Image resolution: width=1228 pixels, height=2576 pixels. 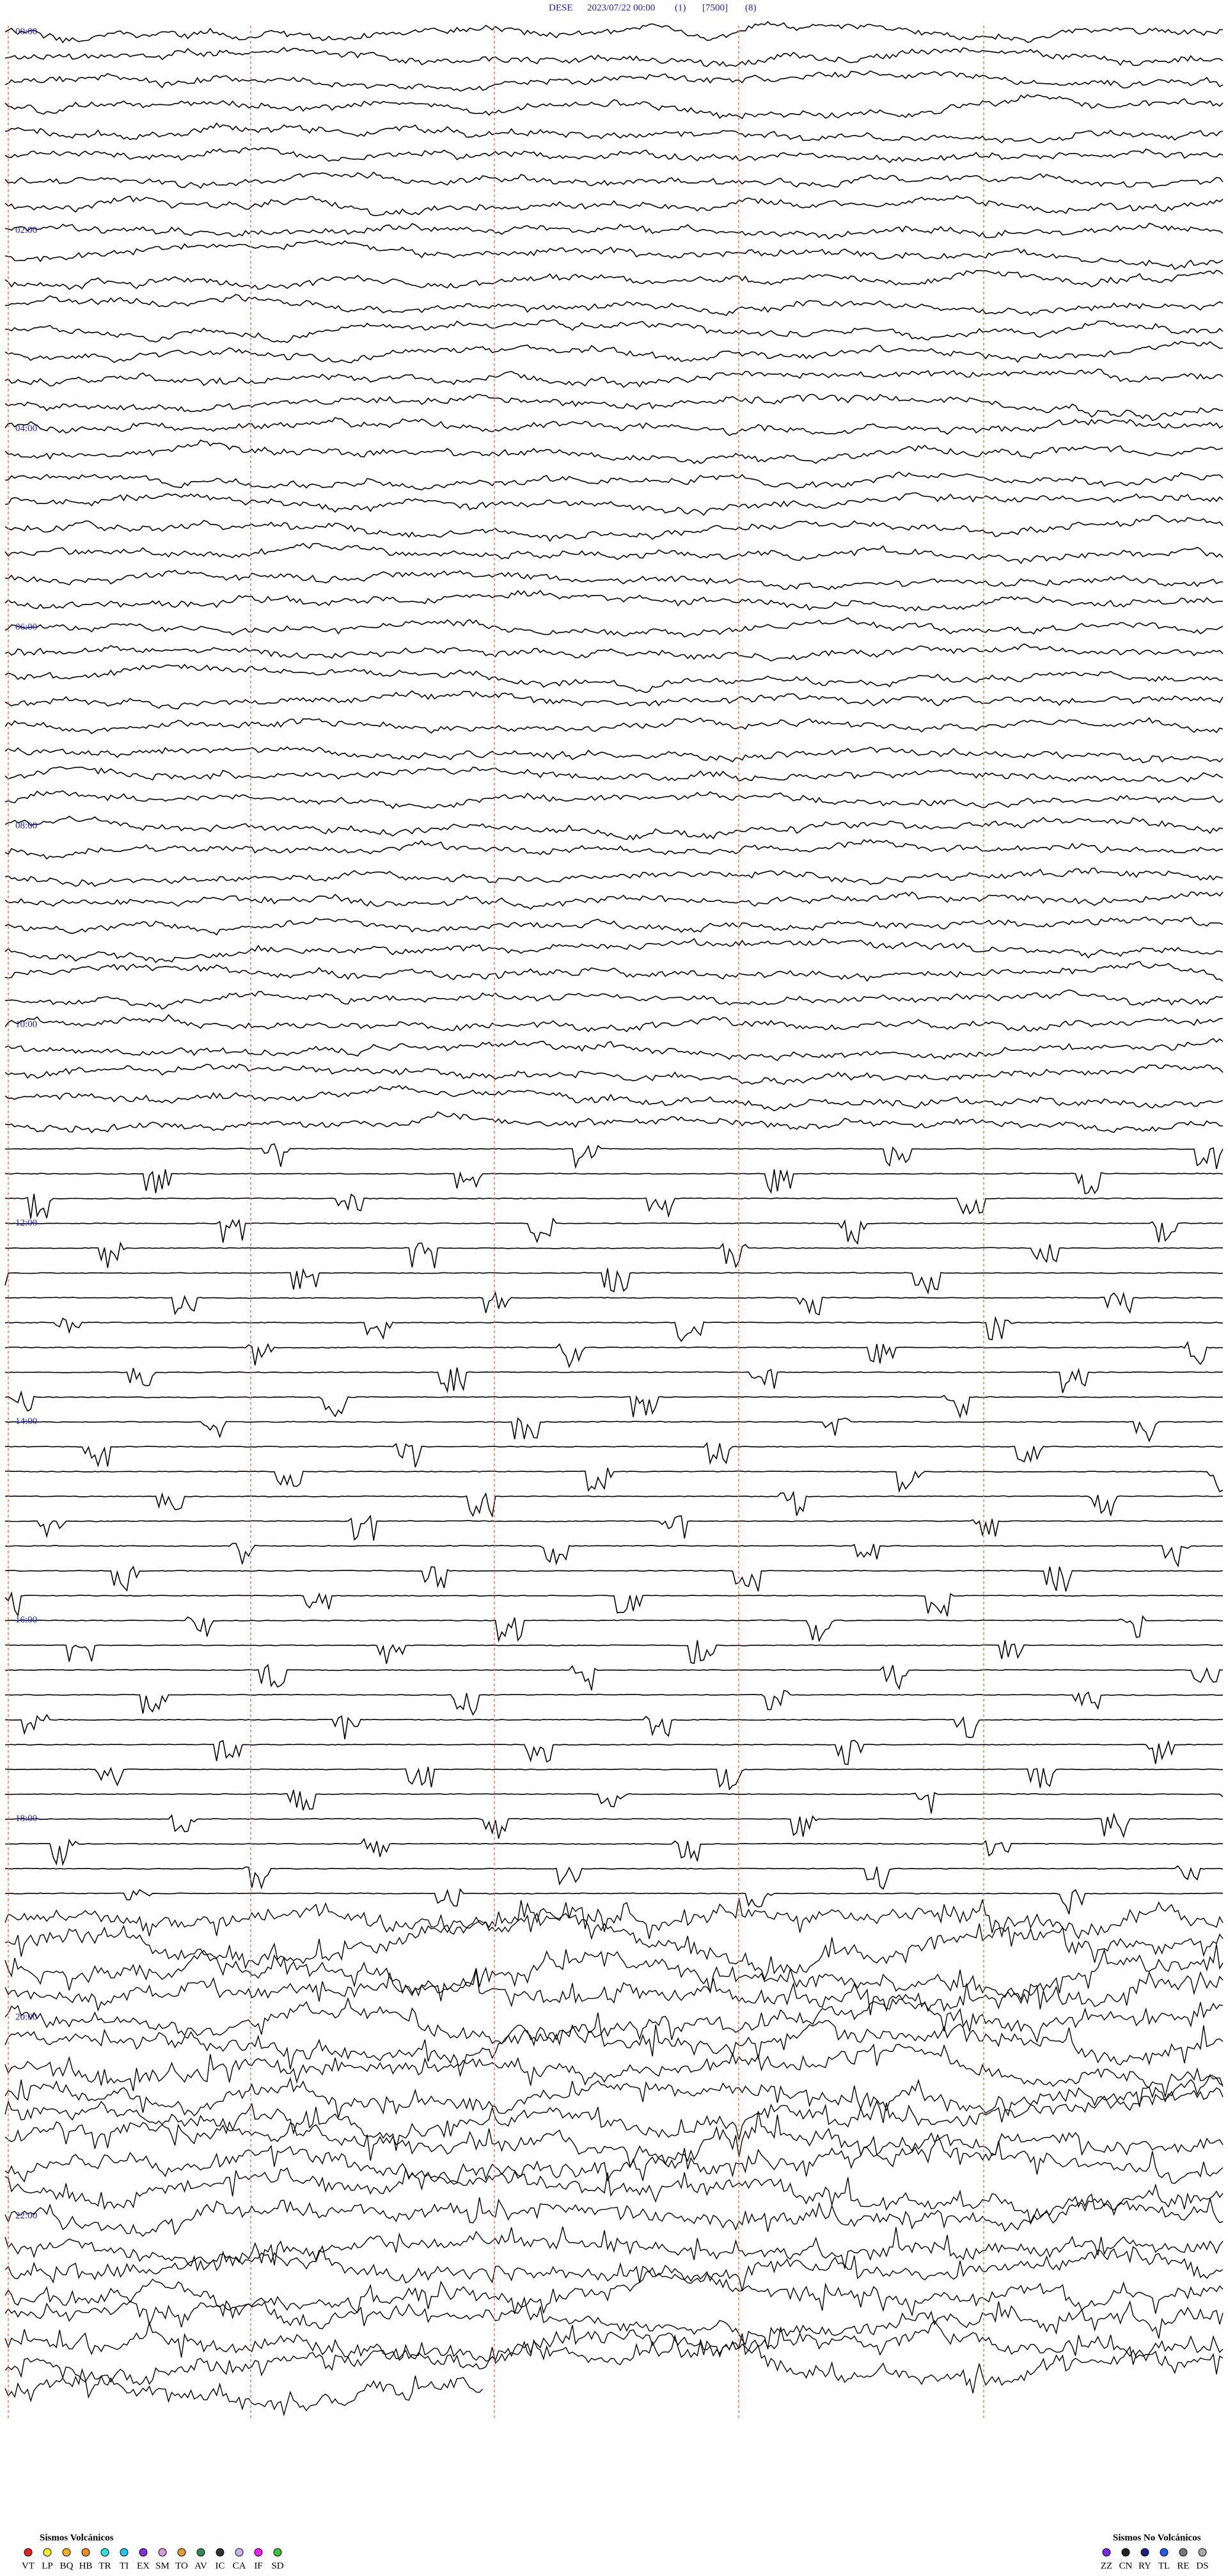 What do you see at coordinates (715, 8) in the screenshot?
I see `scale: [7500]` at bounding box center [715, 8].